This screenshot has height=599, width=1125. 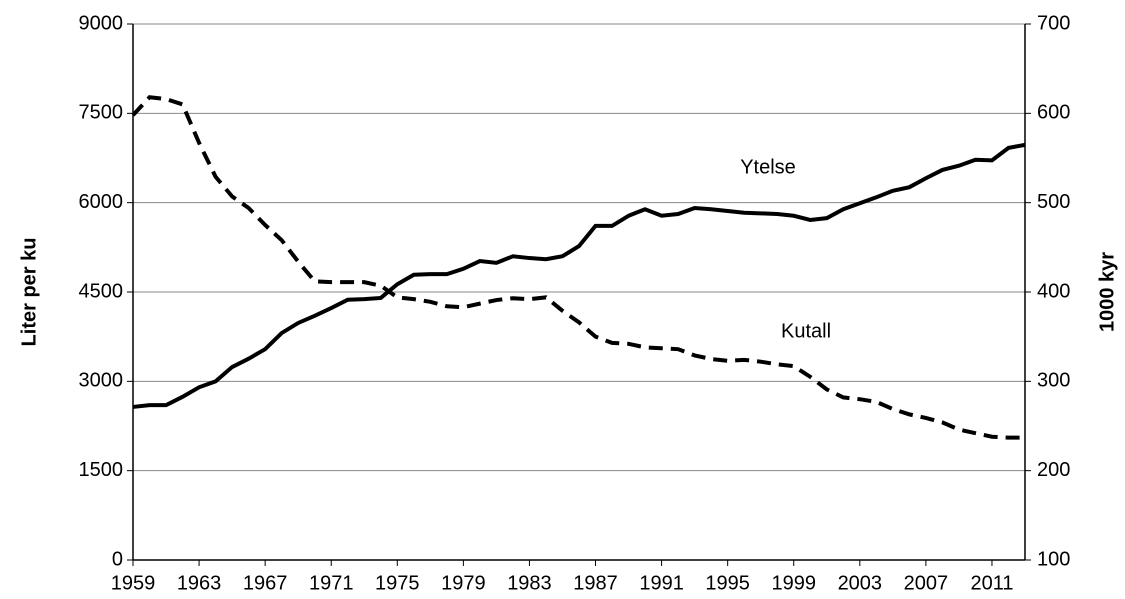 I want to click on y-tick-label: 3000, so click(x=101, y=381).